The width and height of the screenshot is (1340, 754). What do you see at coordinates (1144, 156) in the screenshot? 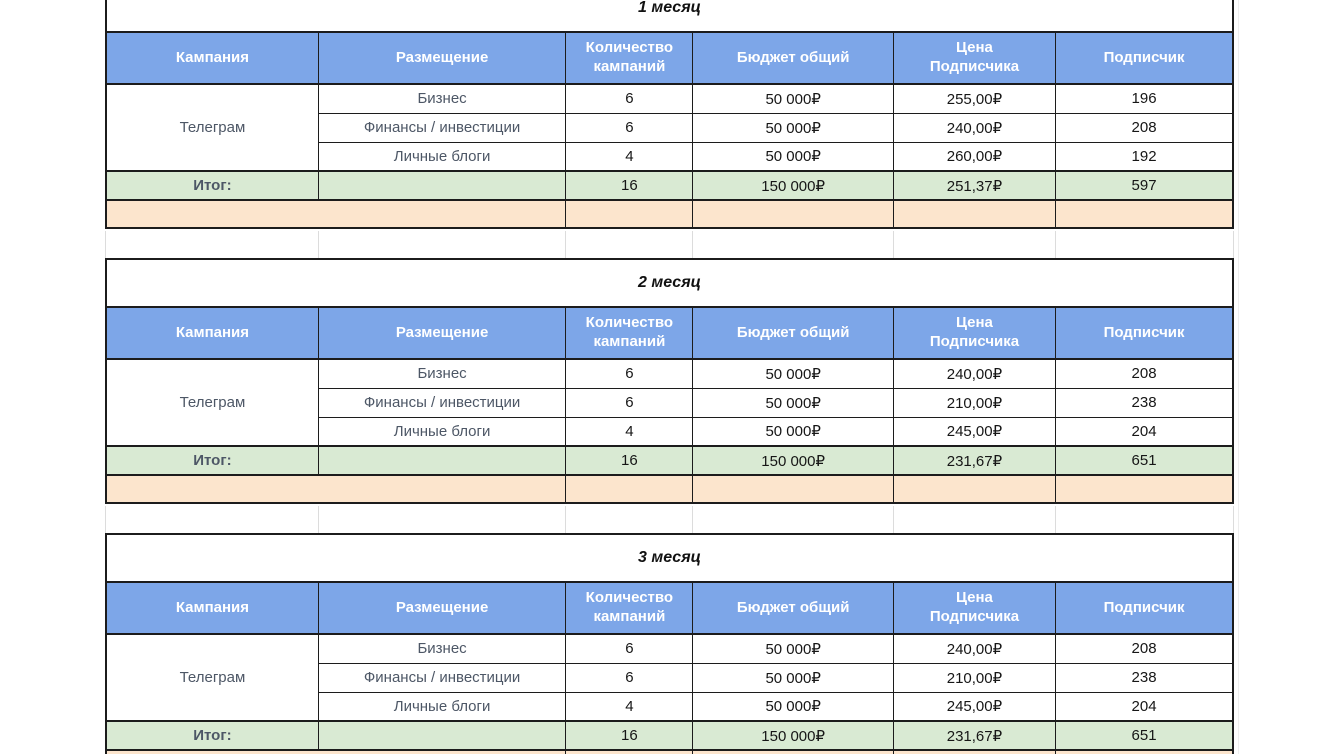
I see `subscribers-cell: 192` at bounding box center [1144, 156].